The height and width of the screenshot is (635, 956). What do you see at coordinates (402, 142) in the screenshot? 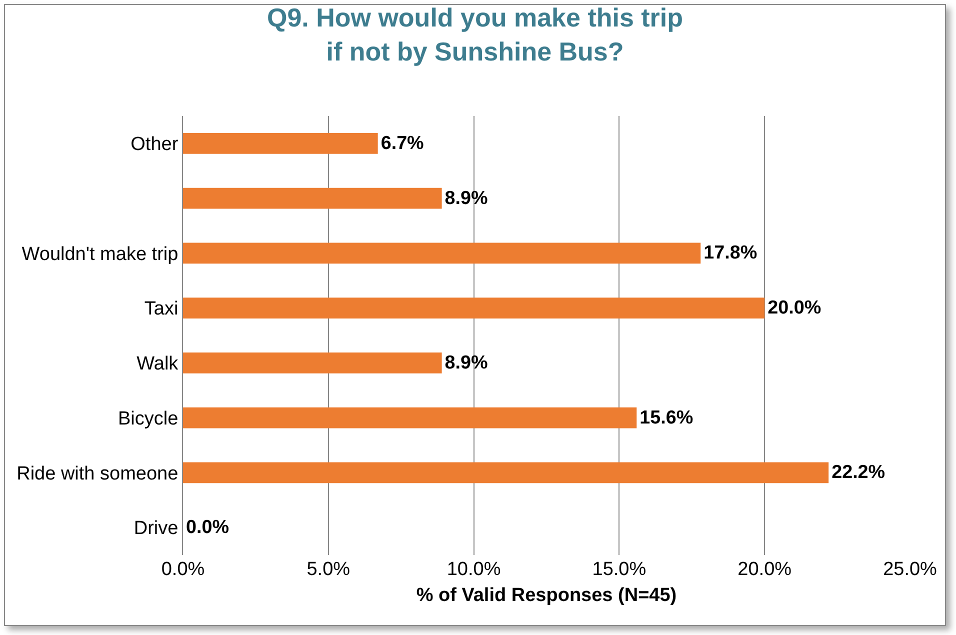
I see `data-label: 6.7%` at bounding box center [402, 142].